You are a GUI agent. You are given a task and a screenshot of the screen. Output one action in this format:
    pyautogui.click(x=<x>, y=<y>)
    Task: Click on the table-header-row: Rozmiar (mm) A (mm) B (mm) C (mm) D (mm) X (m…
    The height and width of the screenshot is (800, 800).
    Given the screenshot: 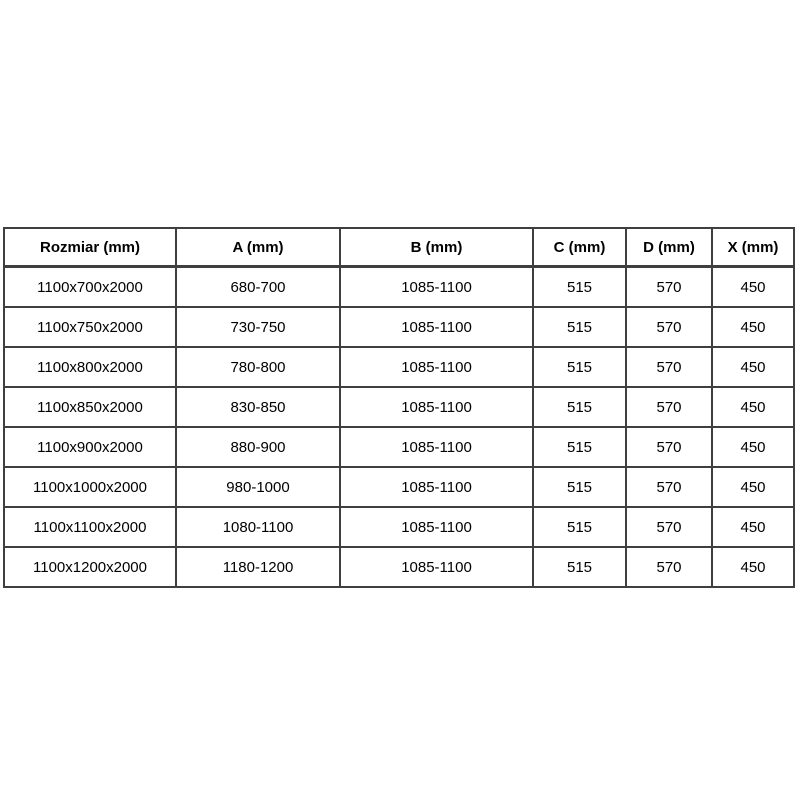 What is the action you would take?
    pyautogui.click(x=399, y=247)
    